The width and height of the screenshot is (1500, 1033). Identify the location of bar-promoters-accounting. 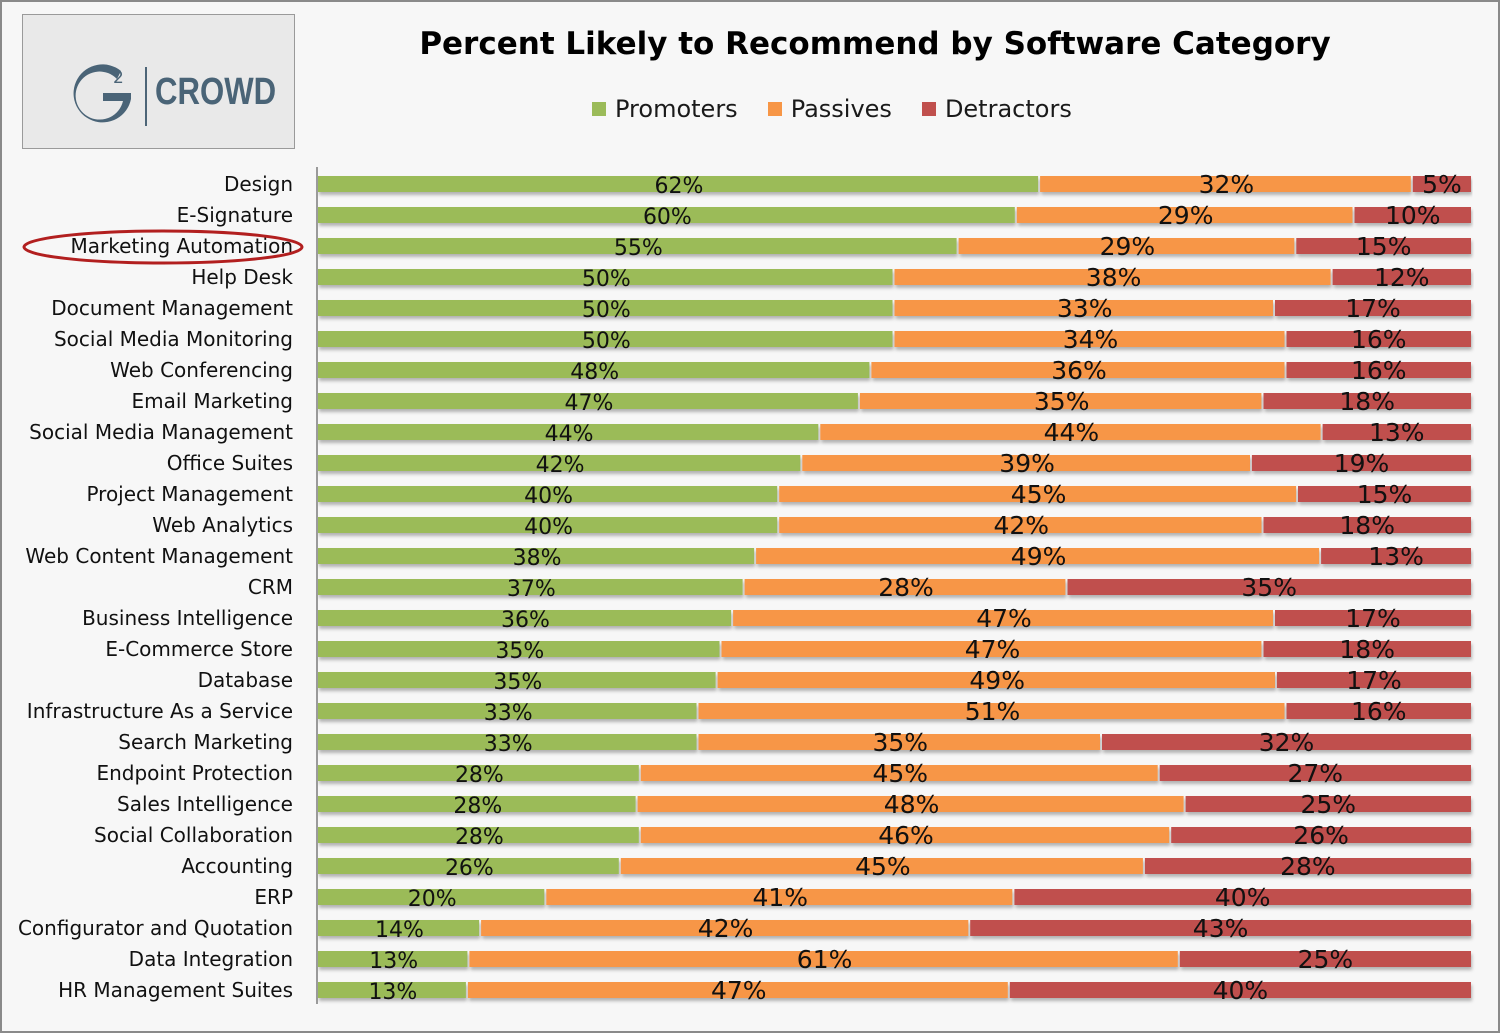
(468, 866).